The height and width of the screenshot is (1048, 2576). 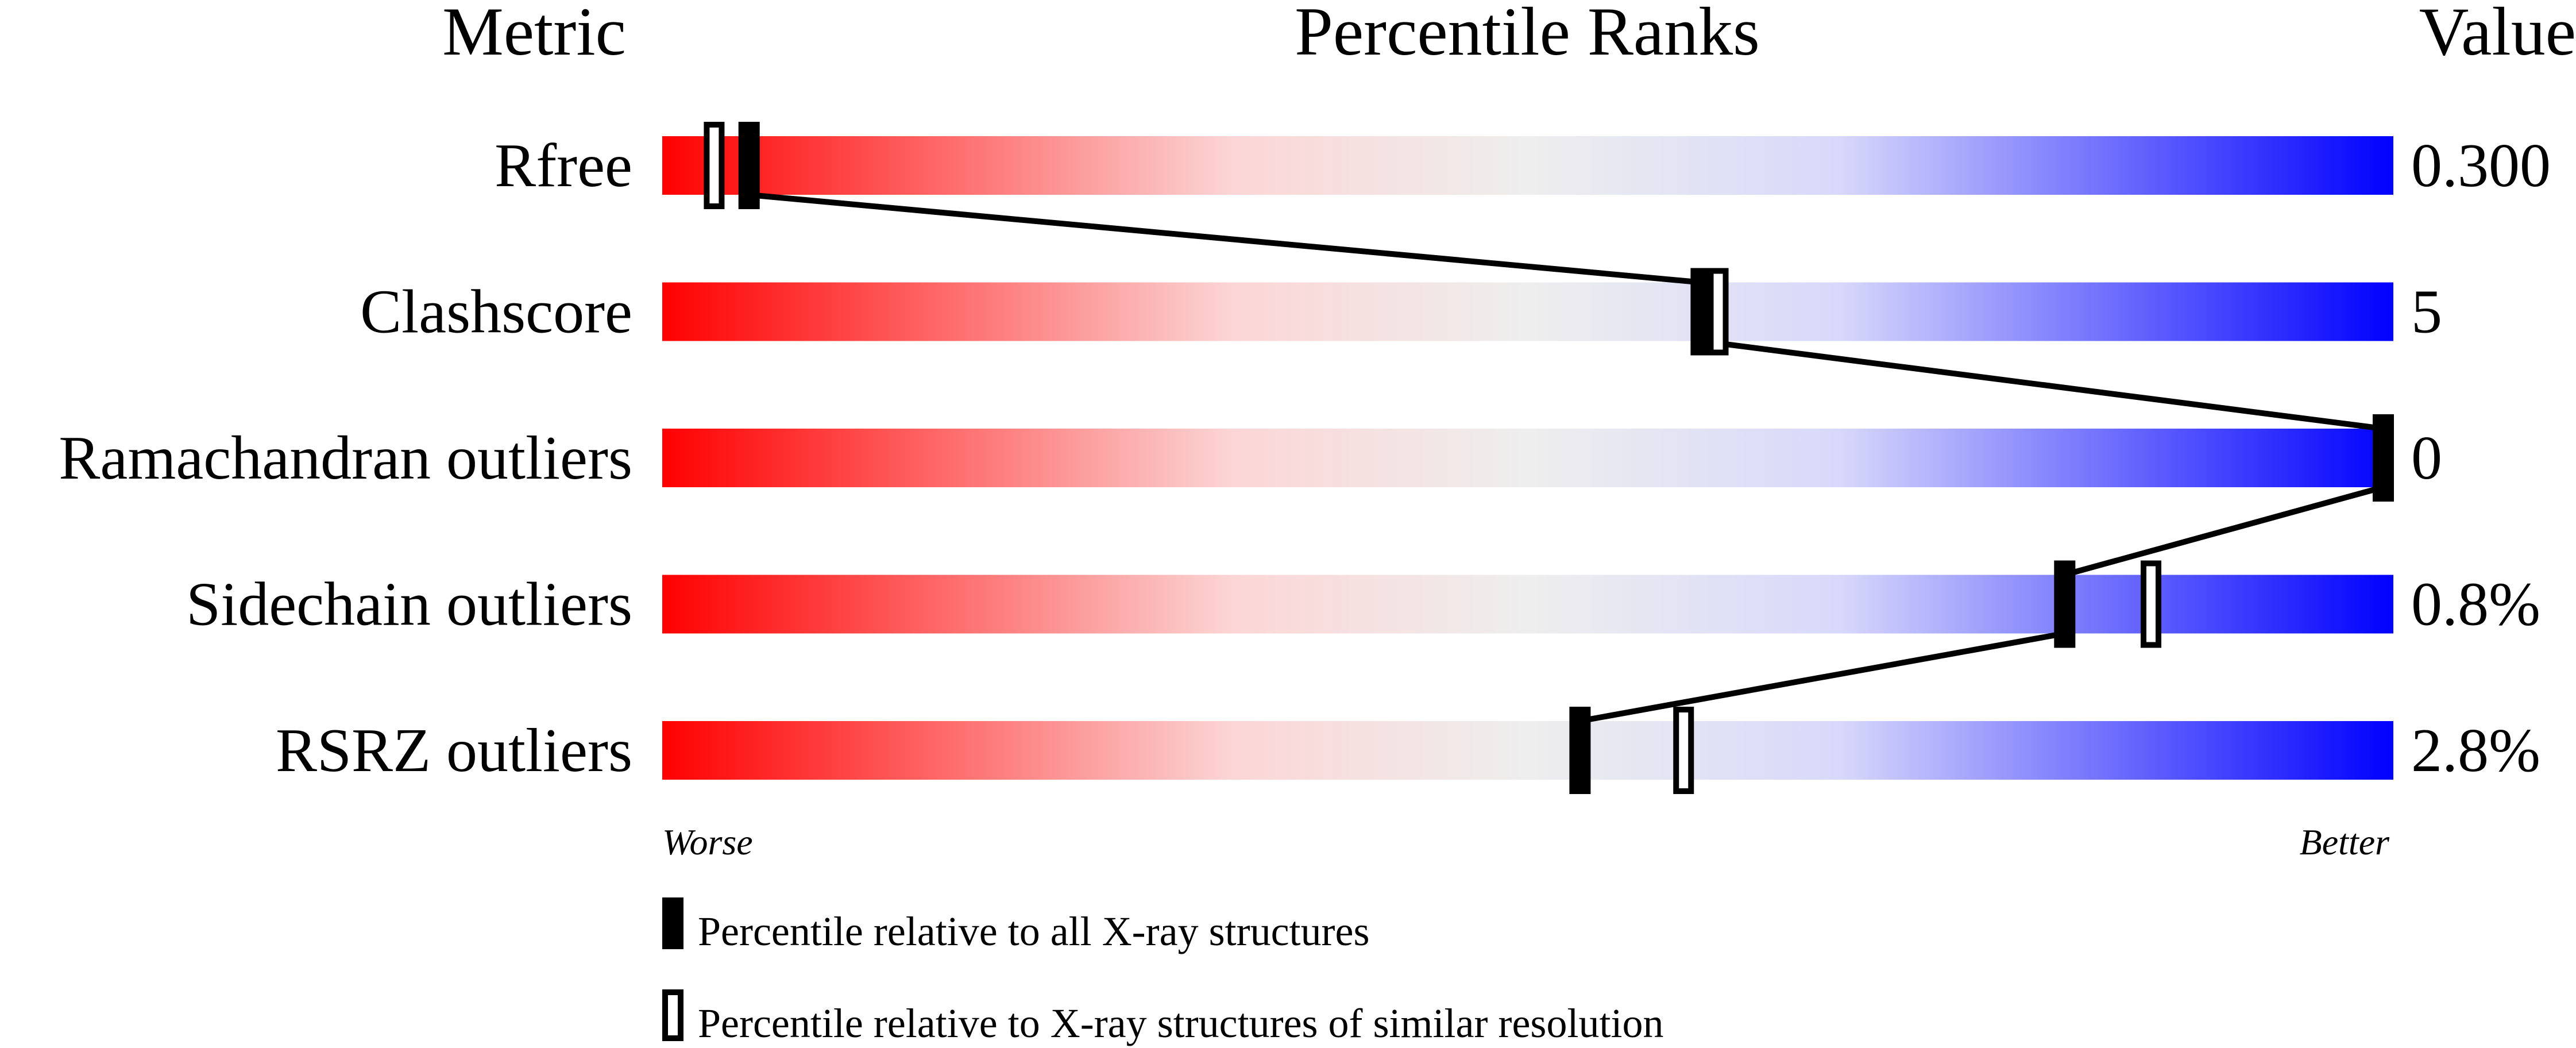 I want to click on metric-value: 2.8%, so click(x=2475, y=750).